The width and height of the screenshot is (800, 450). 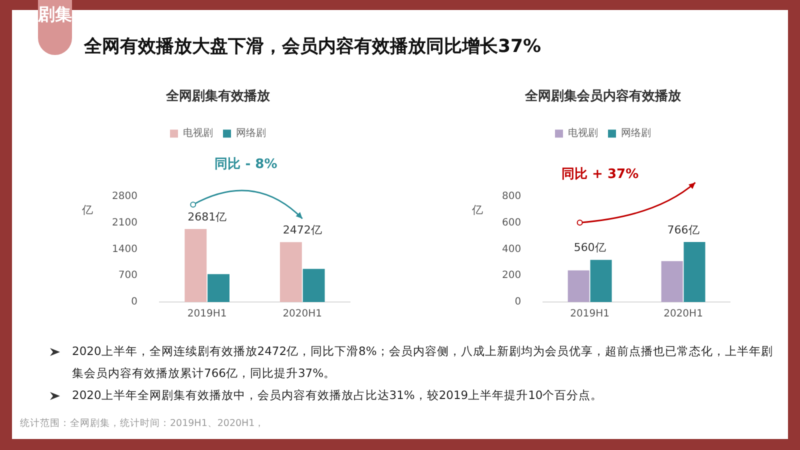 I want to click on chart-title: 全网剧集有效播放, so click(x=218, y=96).